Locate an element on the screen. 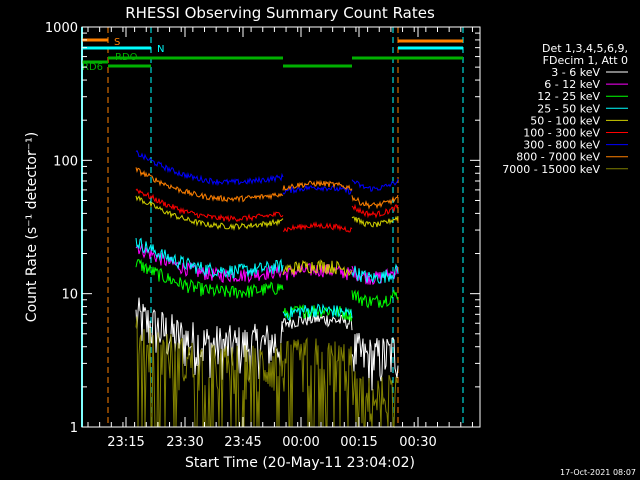  legend-entry-label: 100 - 300 keV is located at coordinates (561, 133).